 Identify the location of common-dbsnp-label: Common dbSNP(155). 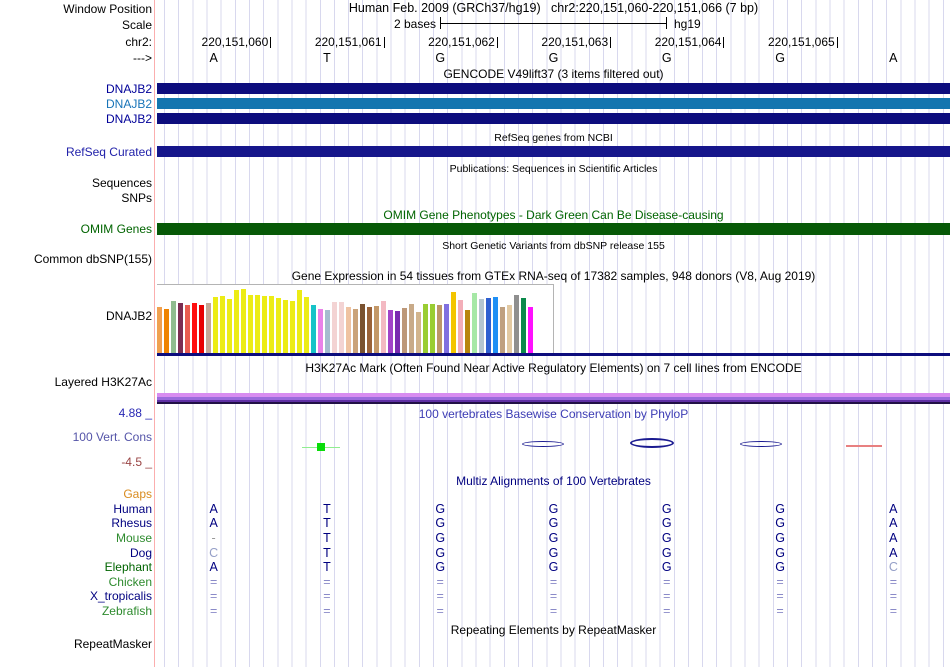
(92, 259).